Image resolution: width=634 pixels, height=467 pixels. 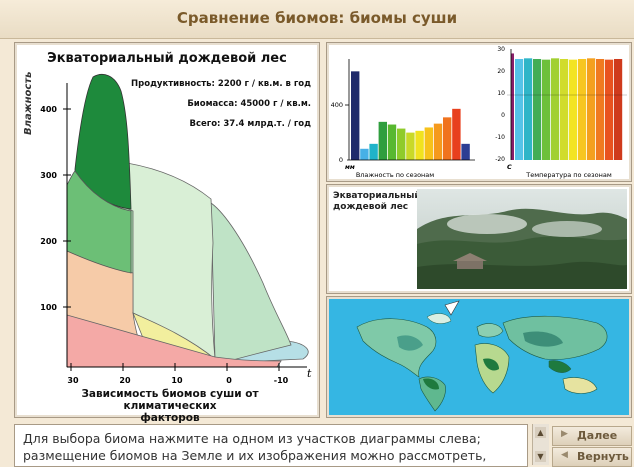 I want to click on back-button: ◀ Вернуть, so click(x=592, y=457).